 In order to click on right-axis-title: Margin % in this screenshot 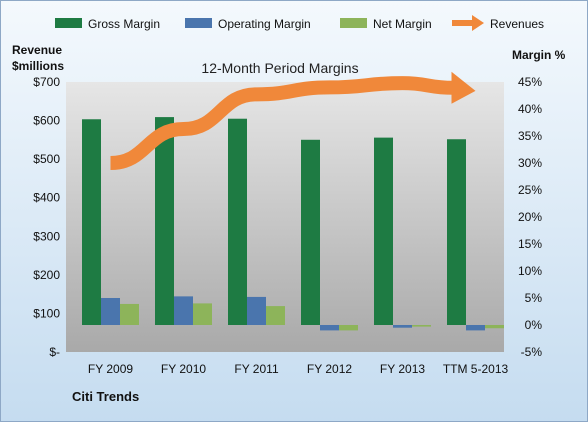, I will do `click(539, 55)`.